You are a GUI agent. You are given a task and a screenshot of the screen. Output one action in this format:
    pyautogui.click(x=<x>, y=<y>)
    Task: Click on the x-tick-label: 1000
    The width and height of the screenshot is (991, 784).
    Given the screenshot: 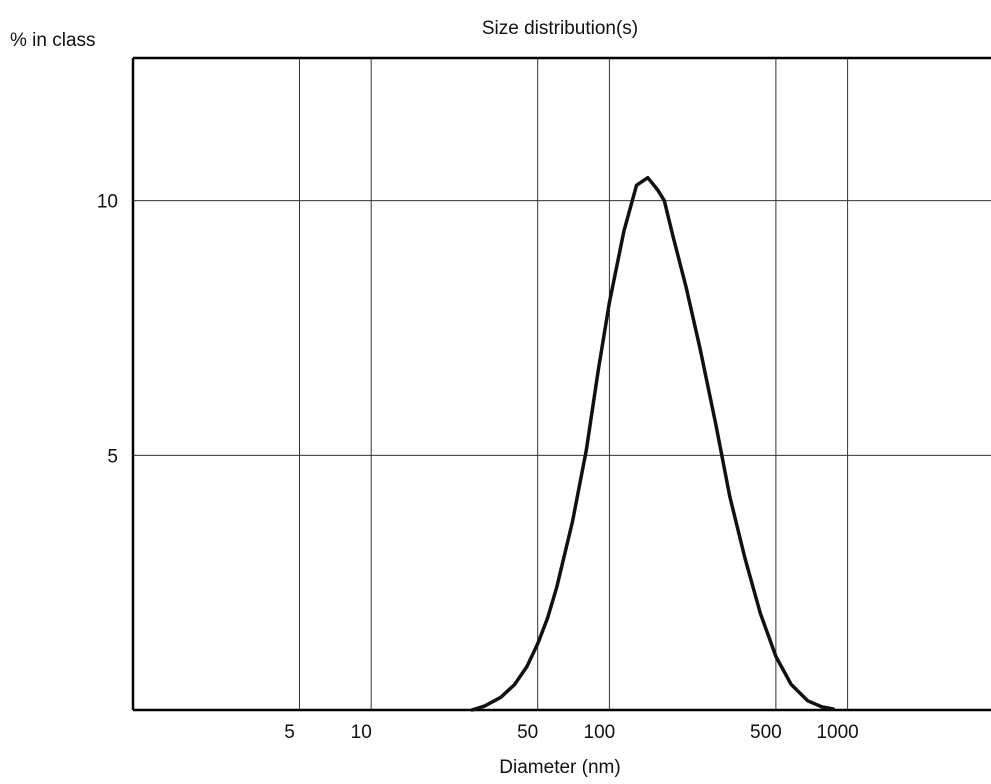 What is the action you would take?
    pyautogui.click(x=837, y=732)
    